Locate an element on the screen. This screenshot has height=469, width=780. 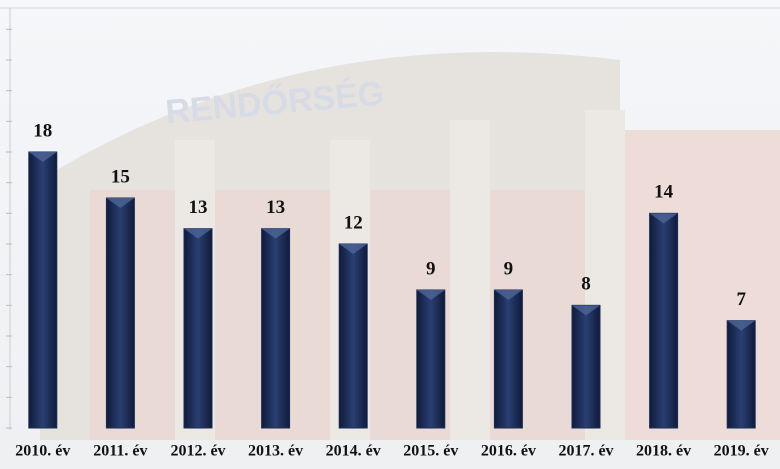
data-label: 8 is located at coordinates (586, 284).